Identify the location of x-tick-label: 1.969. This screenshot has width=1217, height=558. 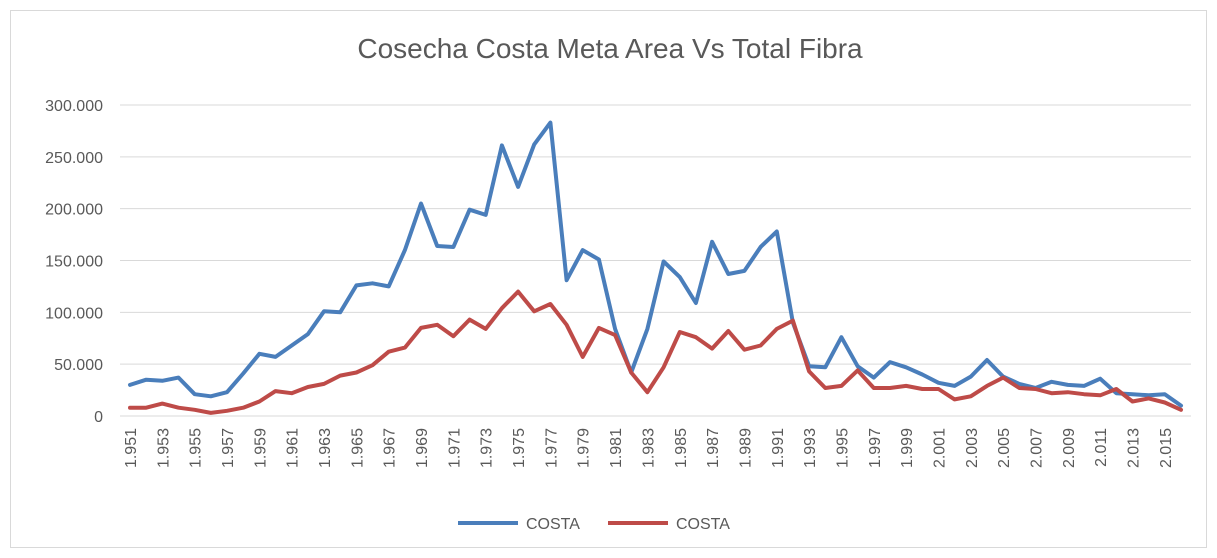
(422, 448).